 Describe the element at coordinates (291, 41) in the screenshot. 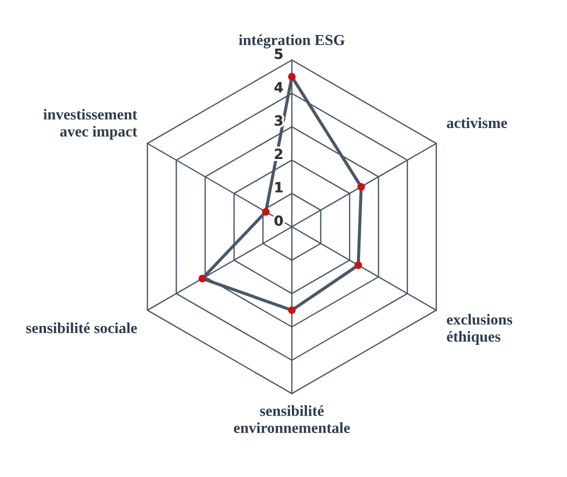

I see `spoke-label: intégration ESG` at that location.